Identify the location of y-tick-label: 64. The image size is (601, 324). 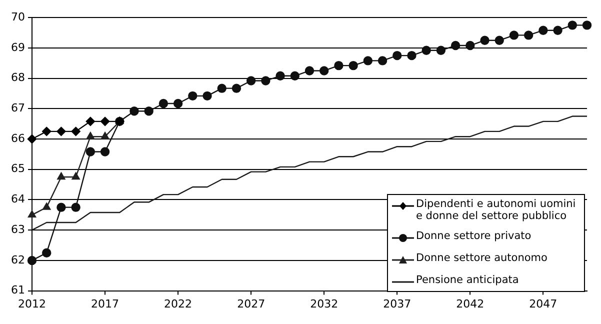
(17, 199).